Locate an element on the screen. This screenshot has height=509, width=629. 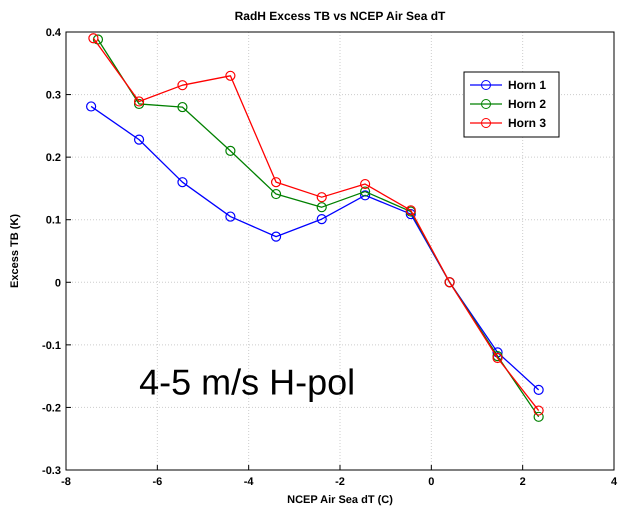
x-tick-label: -4 is located at coordinates (249, 482).